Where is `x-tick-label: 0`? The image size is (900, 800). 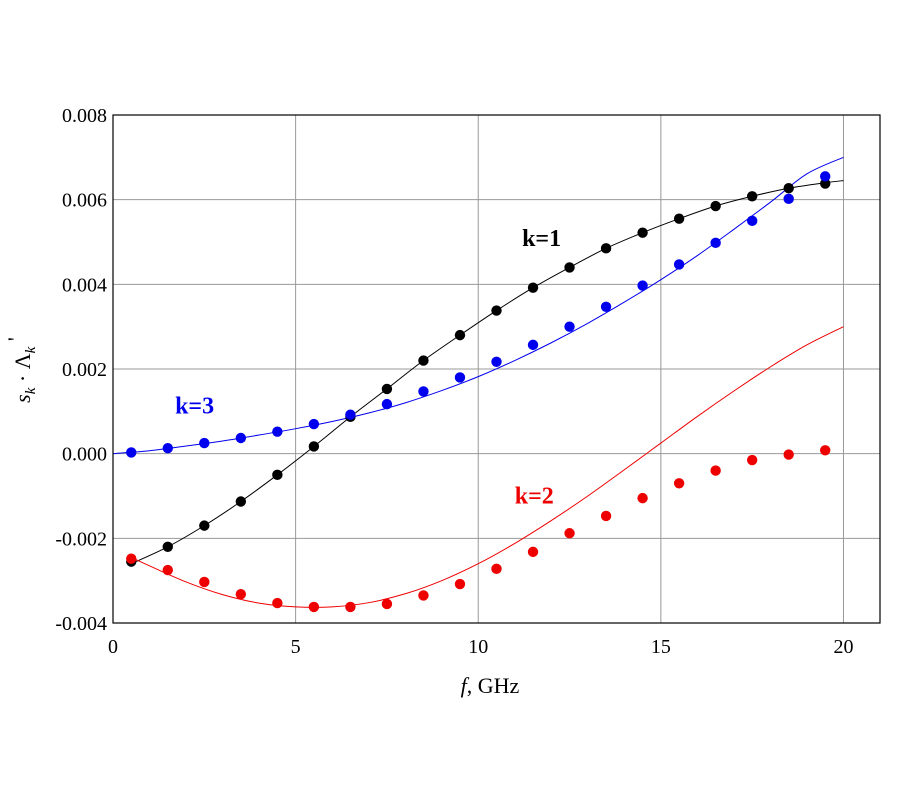
x-tick-label: 0 is located at coordinates (113, 647).